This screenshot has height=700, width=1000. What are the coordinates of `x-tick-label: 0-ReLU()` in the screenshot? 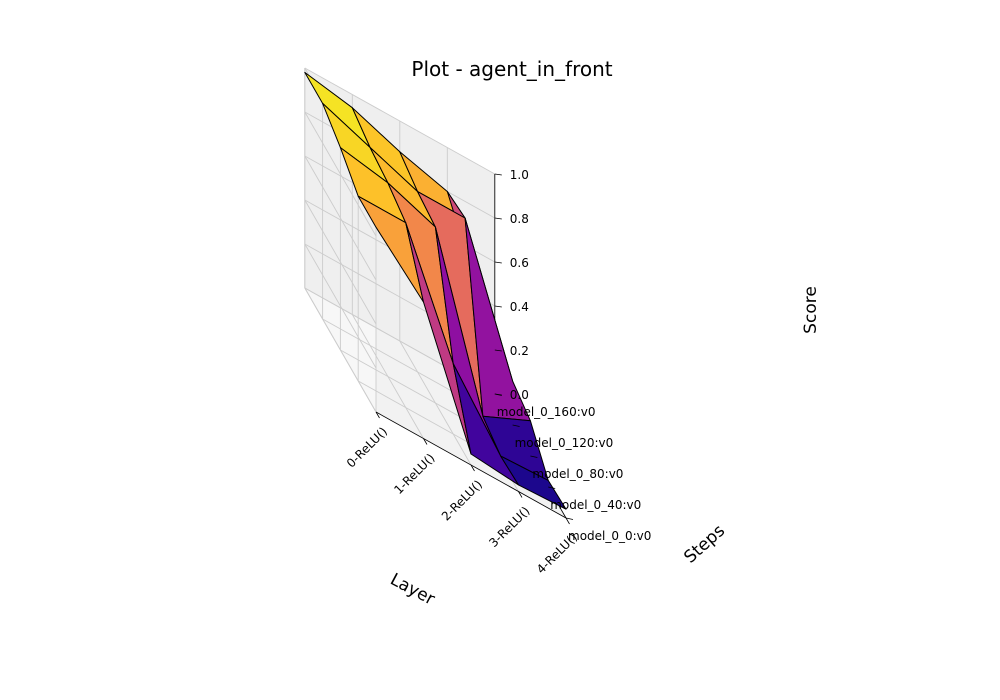 It's located at (367, 447).